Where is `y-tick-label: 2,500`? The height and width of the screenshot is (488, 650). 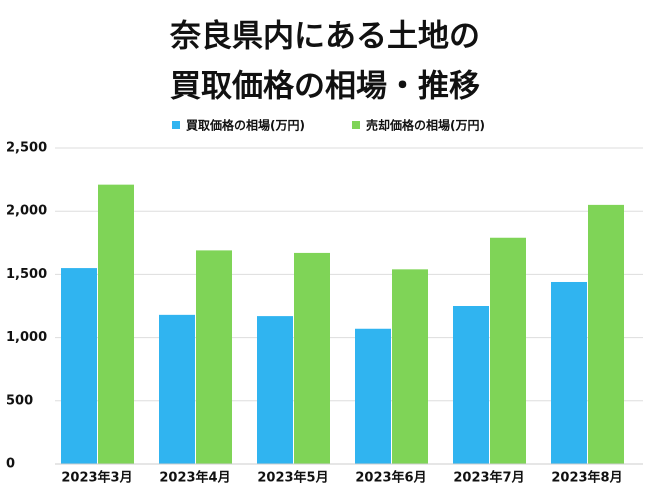
y-tick-label: 2,500 is located at coordinates (26, 148).